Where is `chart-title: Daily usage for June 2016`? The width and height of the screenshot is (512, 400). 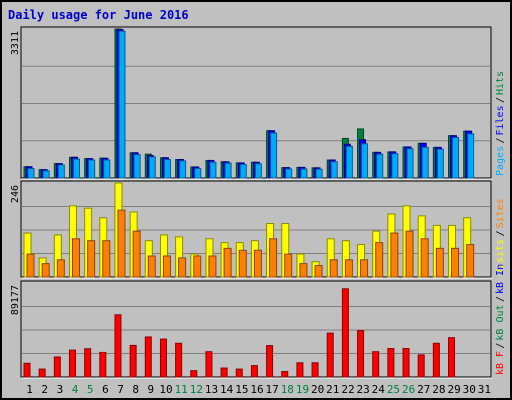 chart-title: Daily usage for June 2016 is located at coordinates (98, 15).